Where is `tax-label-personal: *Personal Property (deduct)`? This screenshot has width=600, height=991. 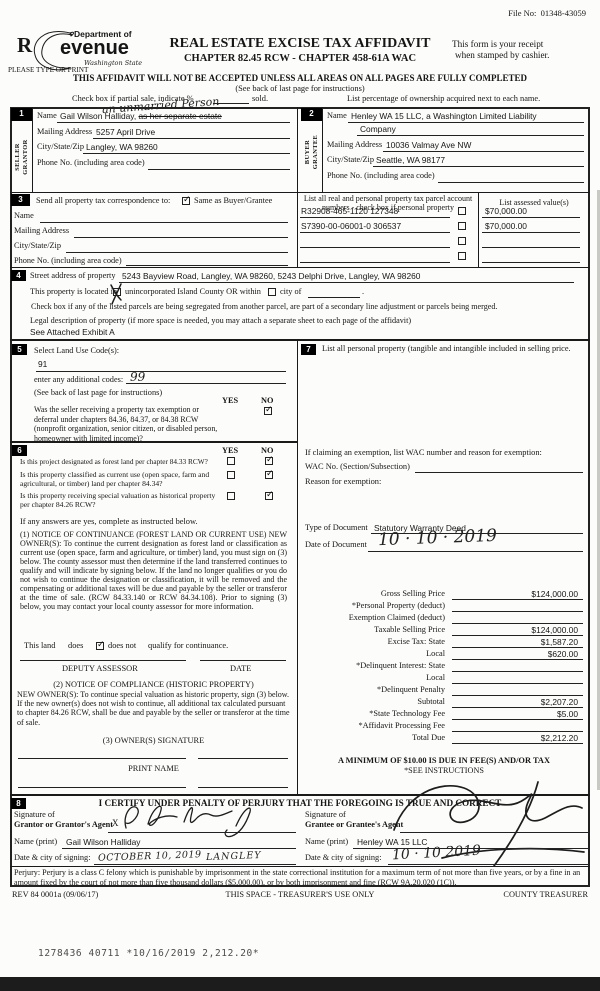 tax-label-personal: *Personal Property (deduct) is located at coordinates (398, 605).